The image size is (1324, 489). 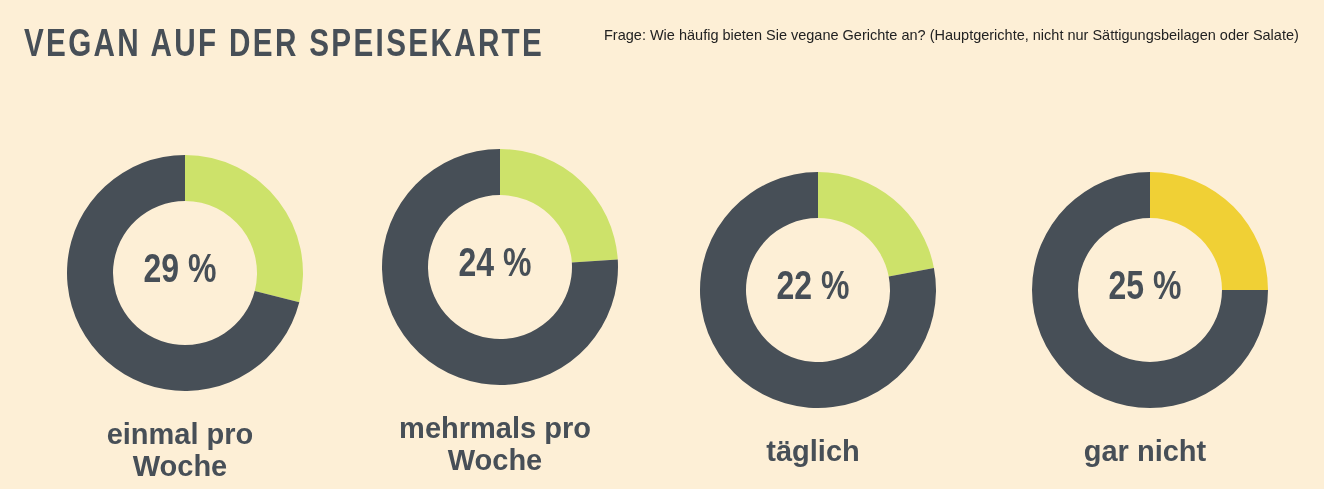 I want to click on text: 25 %, so click(x=1145, y=285).